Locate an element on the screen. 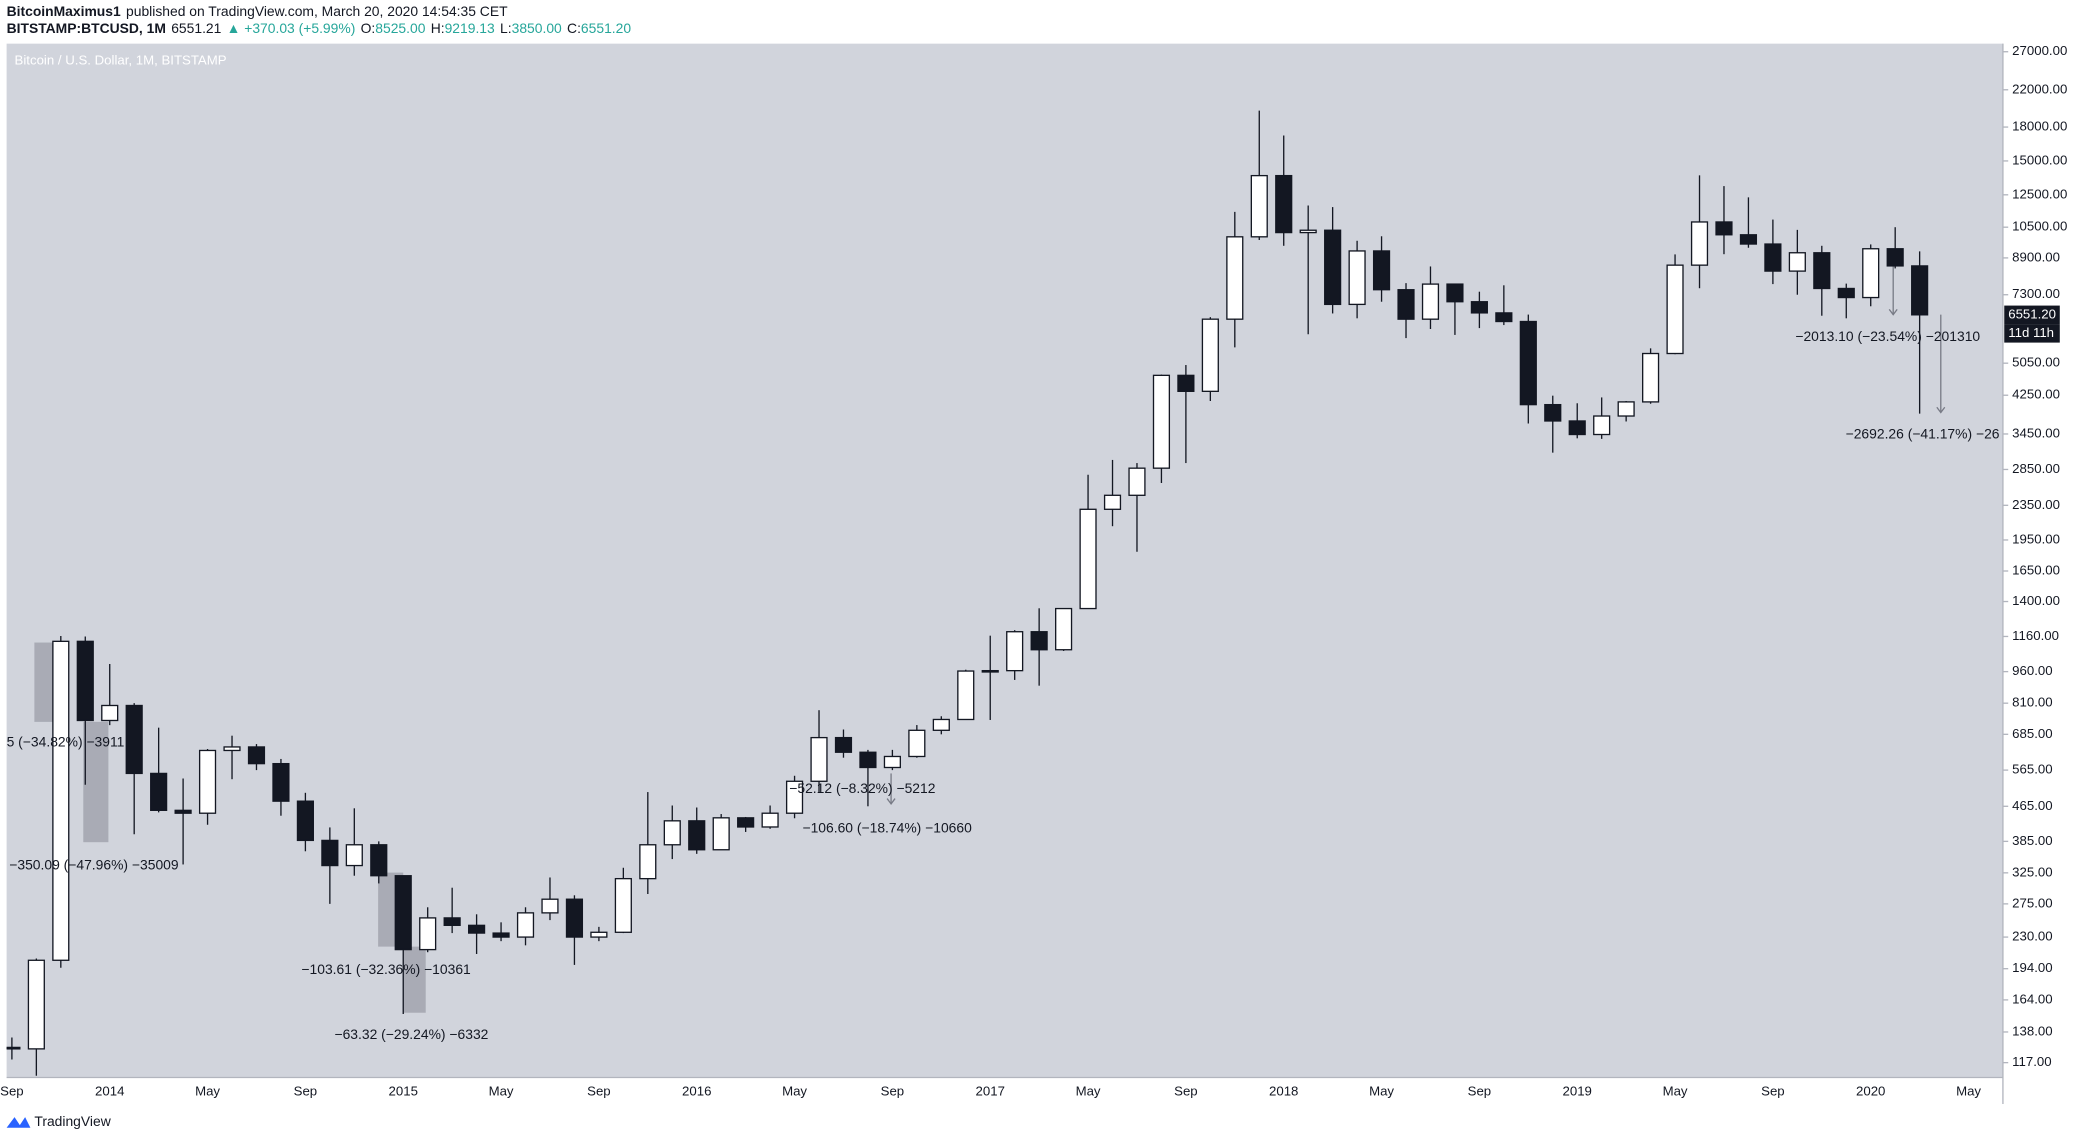 Image resolution: width=2073 pixels, height=1141 pixels. l-value: 3850.00 is located at coordinates (537, 28).